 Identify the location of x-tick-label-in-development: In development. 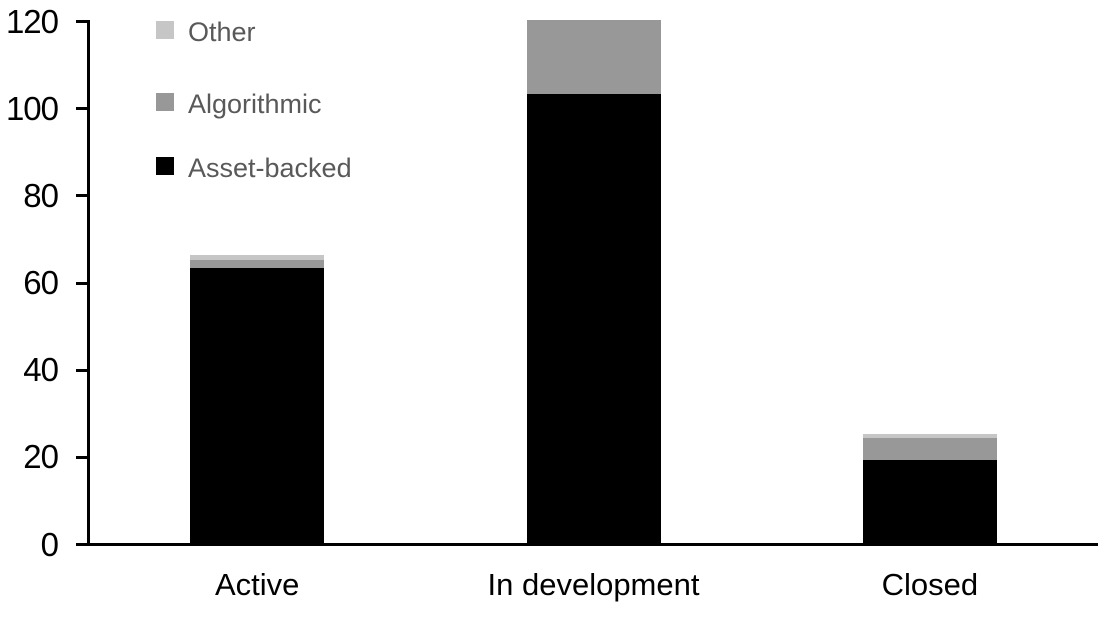
(593, 584).